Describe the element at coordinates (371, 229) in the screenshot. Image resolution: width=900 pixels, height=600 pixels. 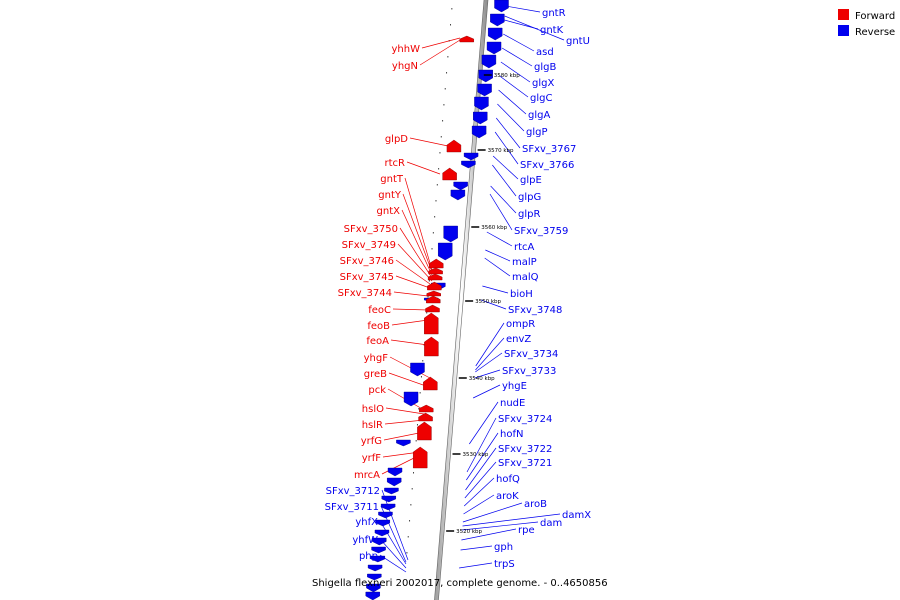
I see `forward-gene-label: SFxv_3750` at that location.